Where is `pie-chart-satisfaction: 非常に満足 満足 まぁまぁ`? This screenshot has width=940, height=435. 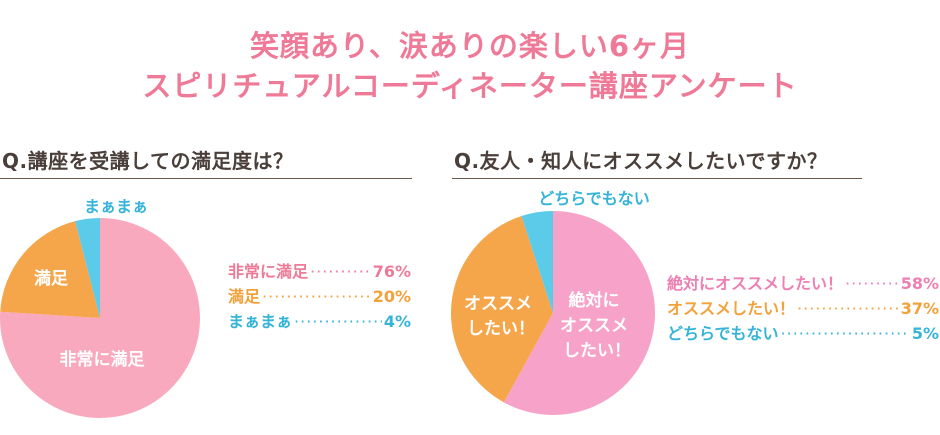 pie-chart-satisfaction: 非常に満足 満足 まぁまぁ is located at coordinates (100, 307).